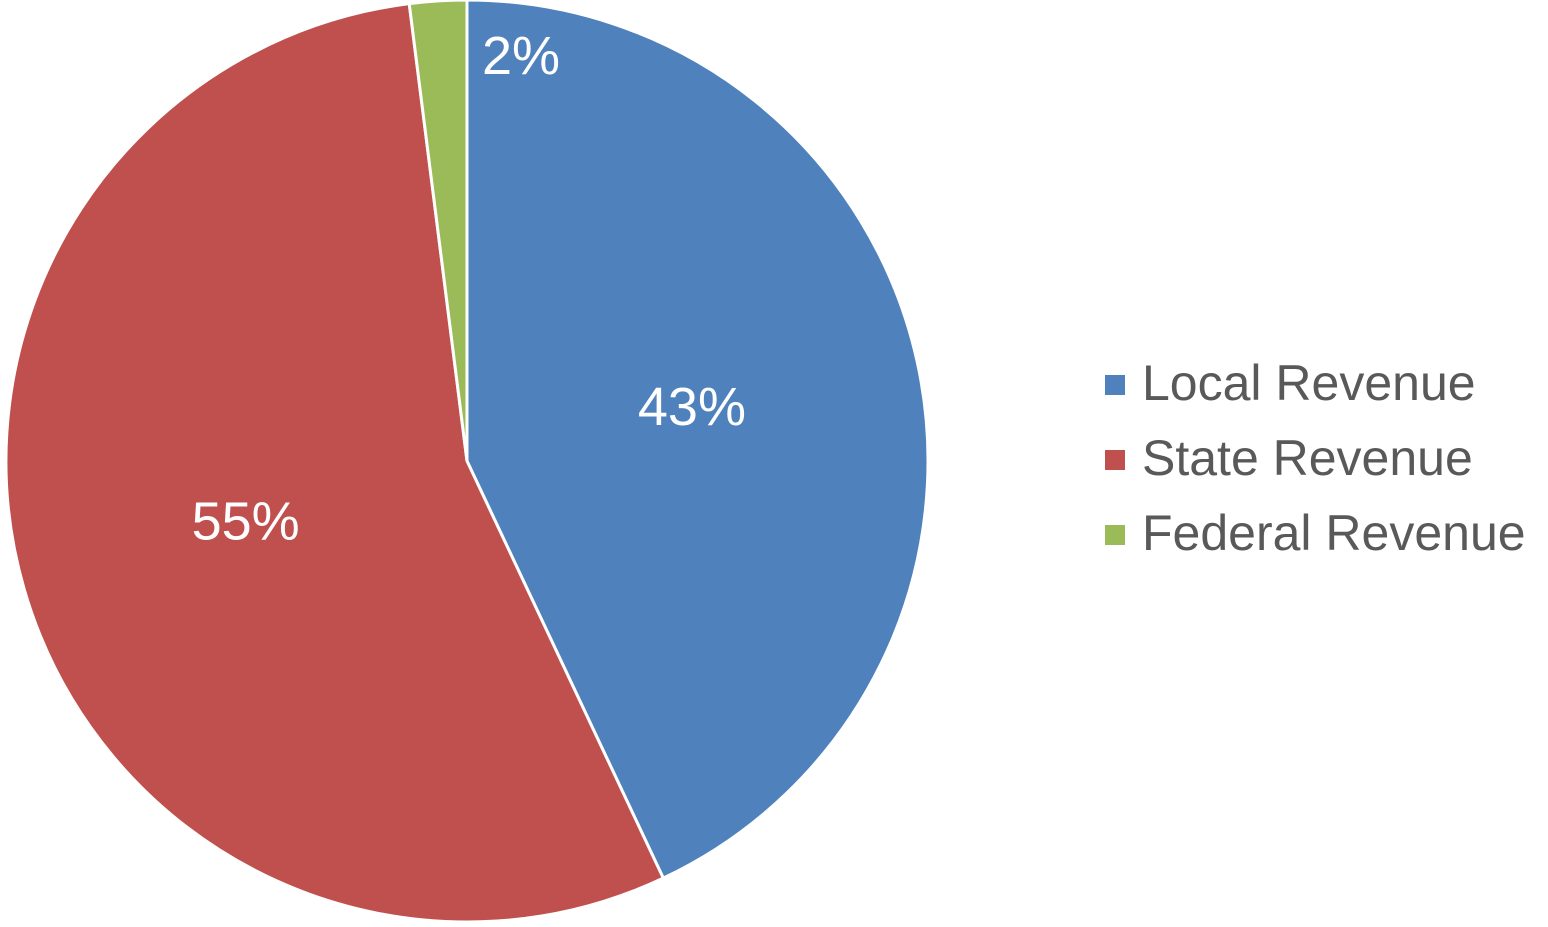  What do you see at coordinates (1309, 383) in the screenshot?
I see `legend-label: Local Revenue` at bounding box center [1309, 383].